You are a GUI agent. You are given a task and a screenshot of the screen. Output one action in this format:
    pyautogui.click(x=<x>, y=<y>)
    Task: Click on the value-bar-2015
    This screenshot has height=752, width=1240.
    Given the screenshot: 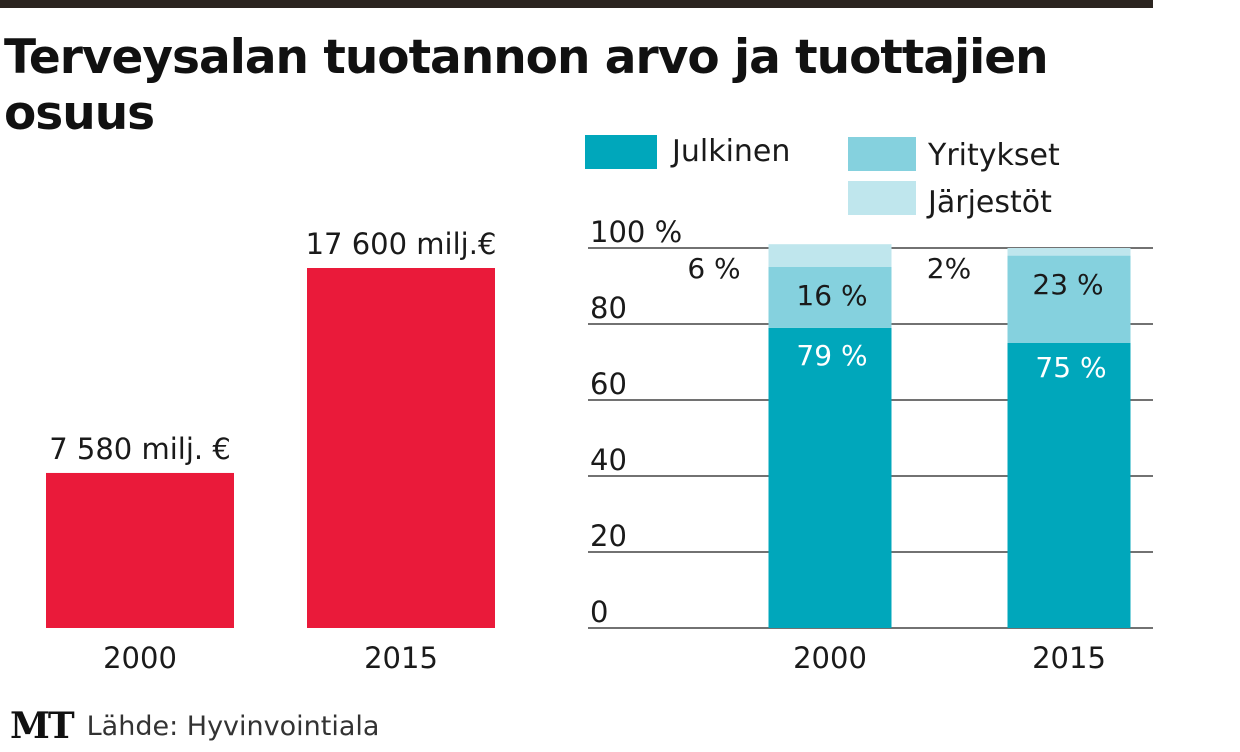 What is the action you would take?
    pyautogui.click(x=401, y=448)
    